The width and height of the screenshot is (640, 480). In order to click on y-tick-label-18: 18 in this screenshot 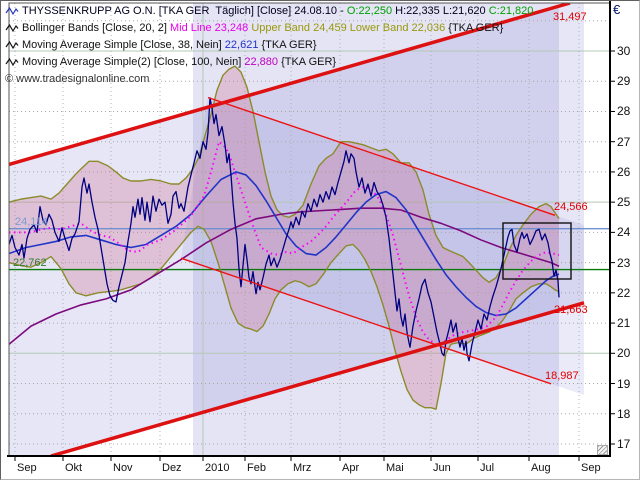, I will do `click(624, 413)`.